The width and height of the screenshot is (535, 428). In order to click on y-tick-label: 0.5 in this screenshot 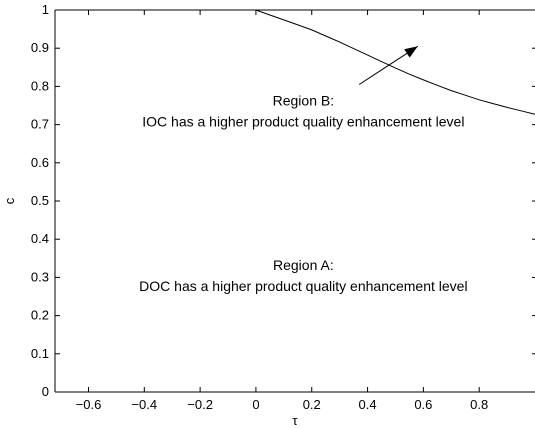, I will do `click(40, 200)`.